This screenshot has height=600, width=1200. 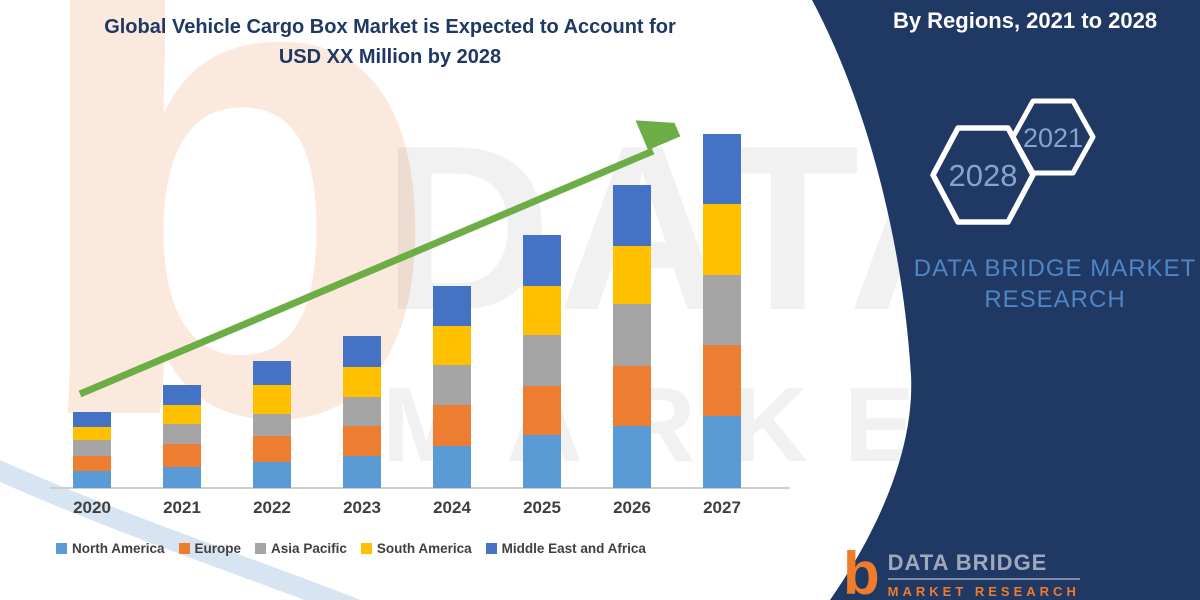 I want to click on bar-2027-south-america, so click(x=722, y=239).